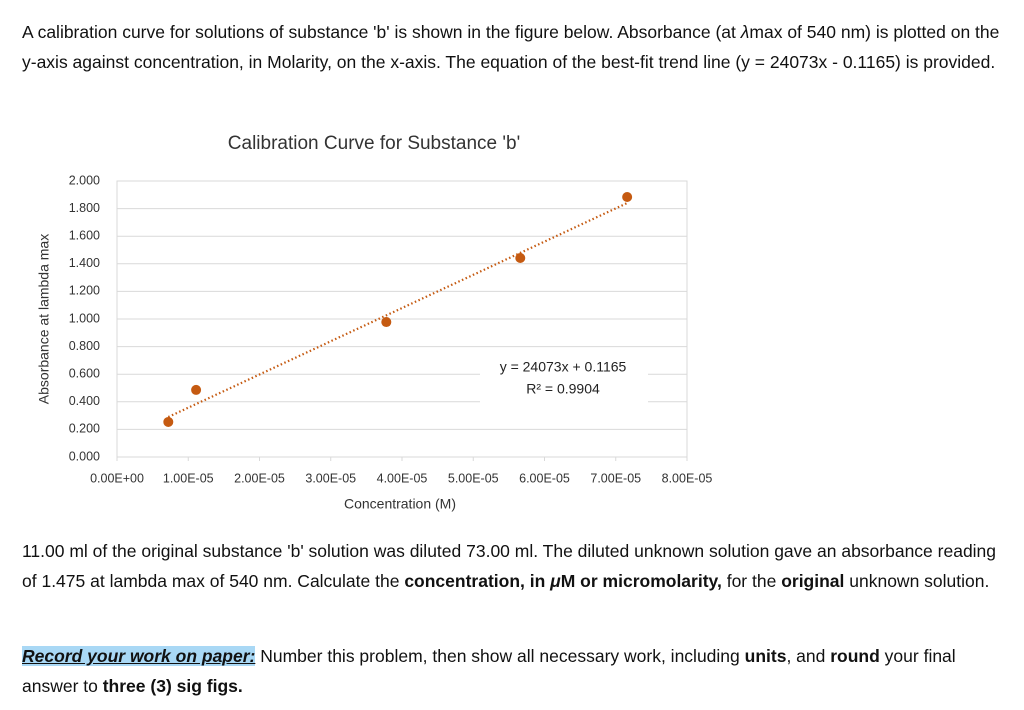 This screenshot has height=710, width=1024. Describe the element at coordinates (84, 401) in the screenshot. I see `y-tick-label: 0.400` at that location.